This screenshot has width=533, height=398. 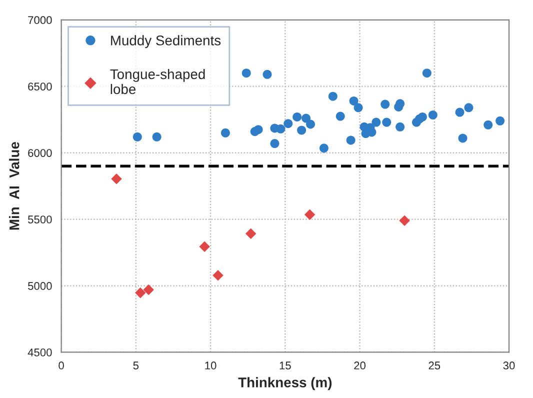 What do you see at coordinates (61, 366) in the screenshot?
I see `x-tick-label: 0` at bounding box center [61, 366].